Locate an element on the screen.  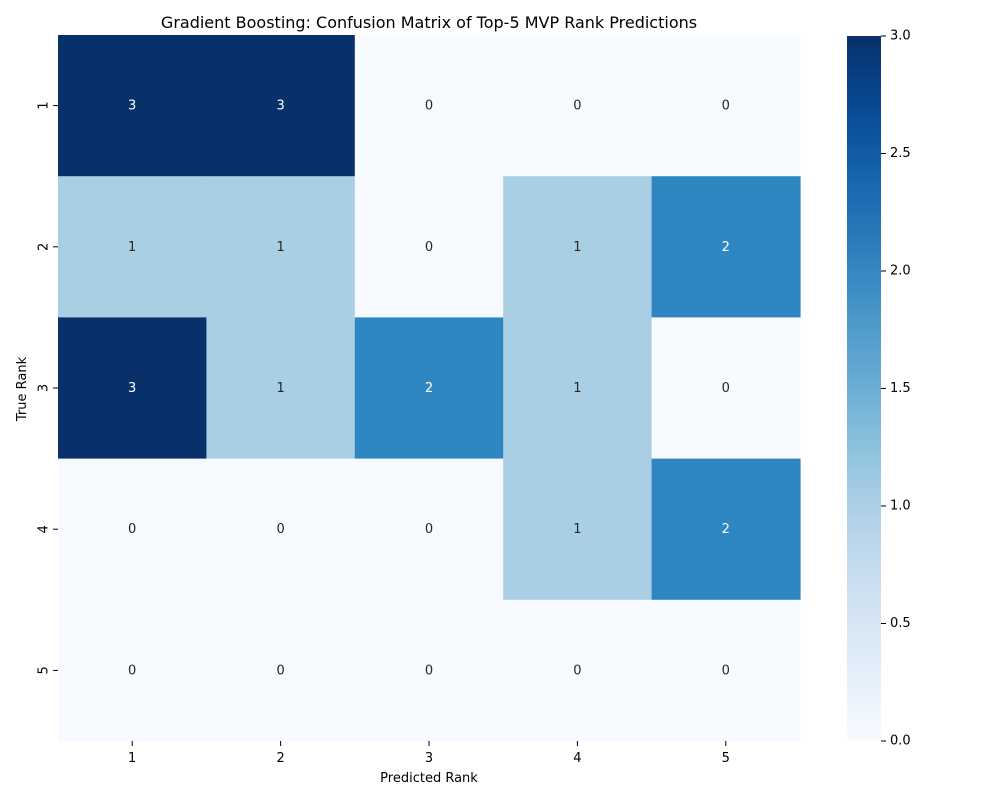
colorbar-tick-label: 1.5 is located at coordinates (900, 388).